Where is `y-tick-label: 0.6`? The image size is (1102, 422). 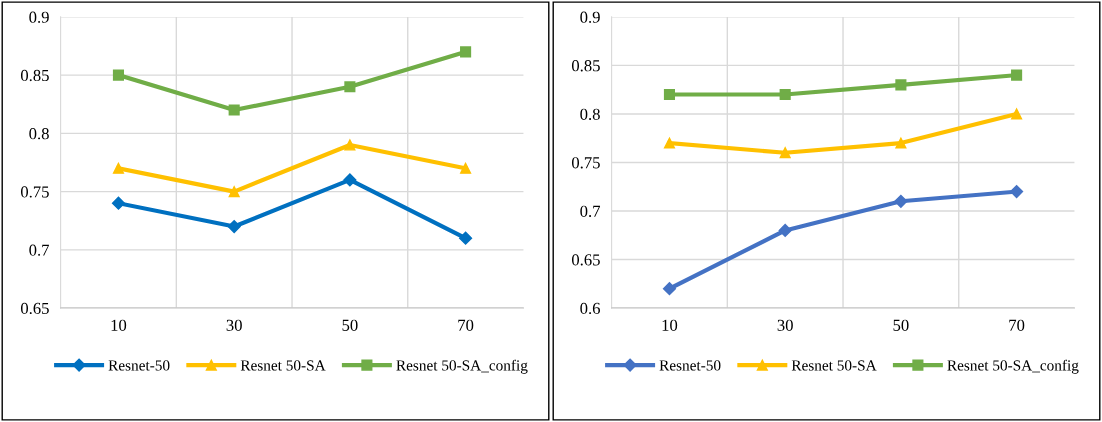 y-tick-label: 0.6 is located at coordinates (590, 308).